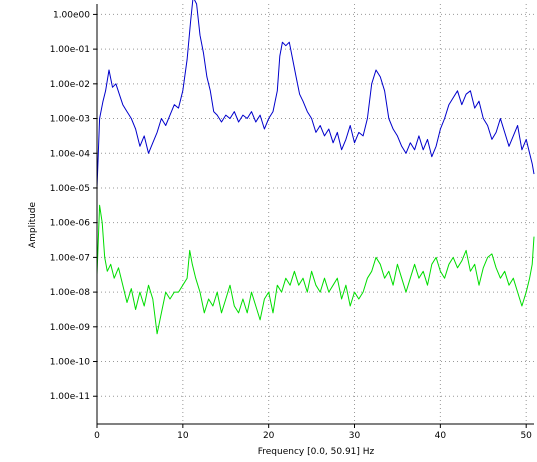  I want to click on y-tick-label: 1.00e-11, so click(70, 397).